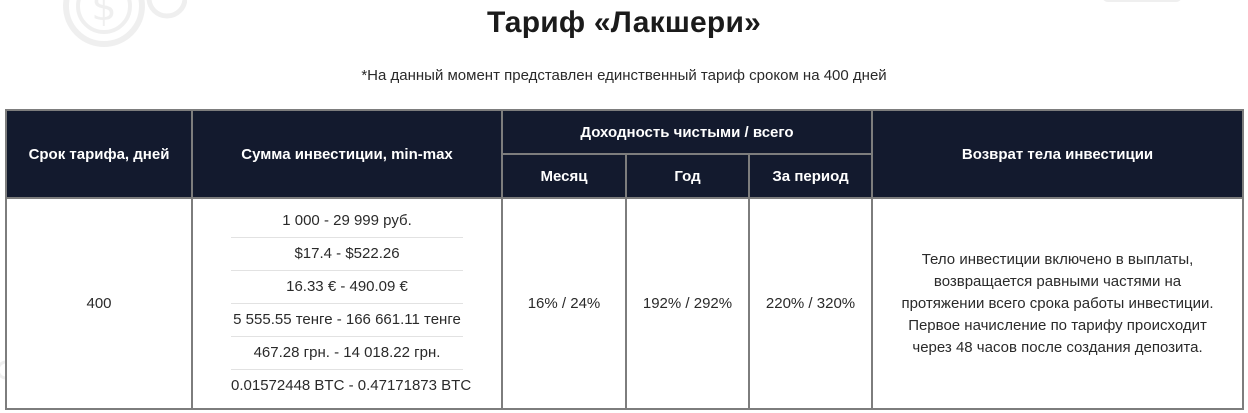 The height and width of the screenshot is (413, 1248). What do you see at coordinates (564, 303) in the screenshot?
I see `cell-yield-month: 16% / 24%` at bounding box center [564, 303].